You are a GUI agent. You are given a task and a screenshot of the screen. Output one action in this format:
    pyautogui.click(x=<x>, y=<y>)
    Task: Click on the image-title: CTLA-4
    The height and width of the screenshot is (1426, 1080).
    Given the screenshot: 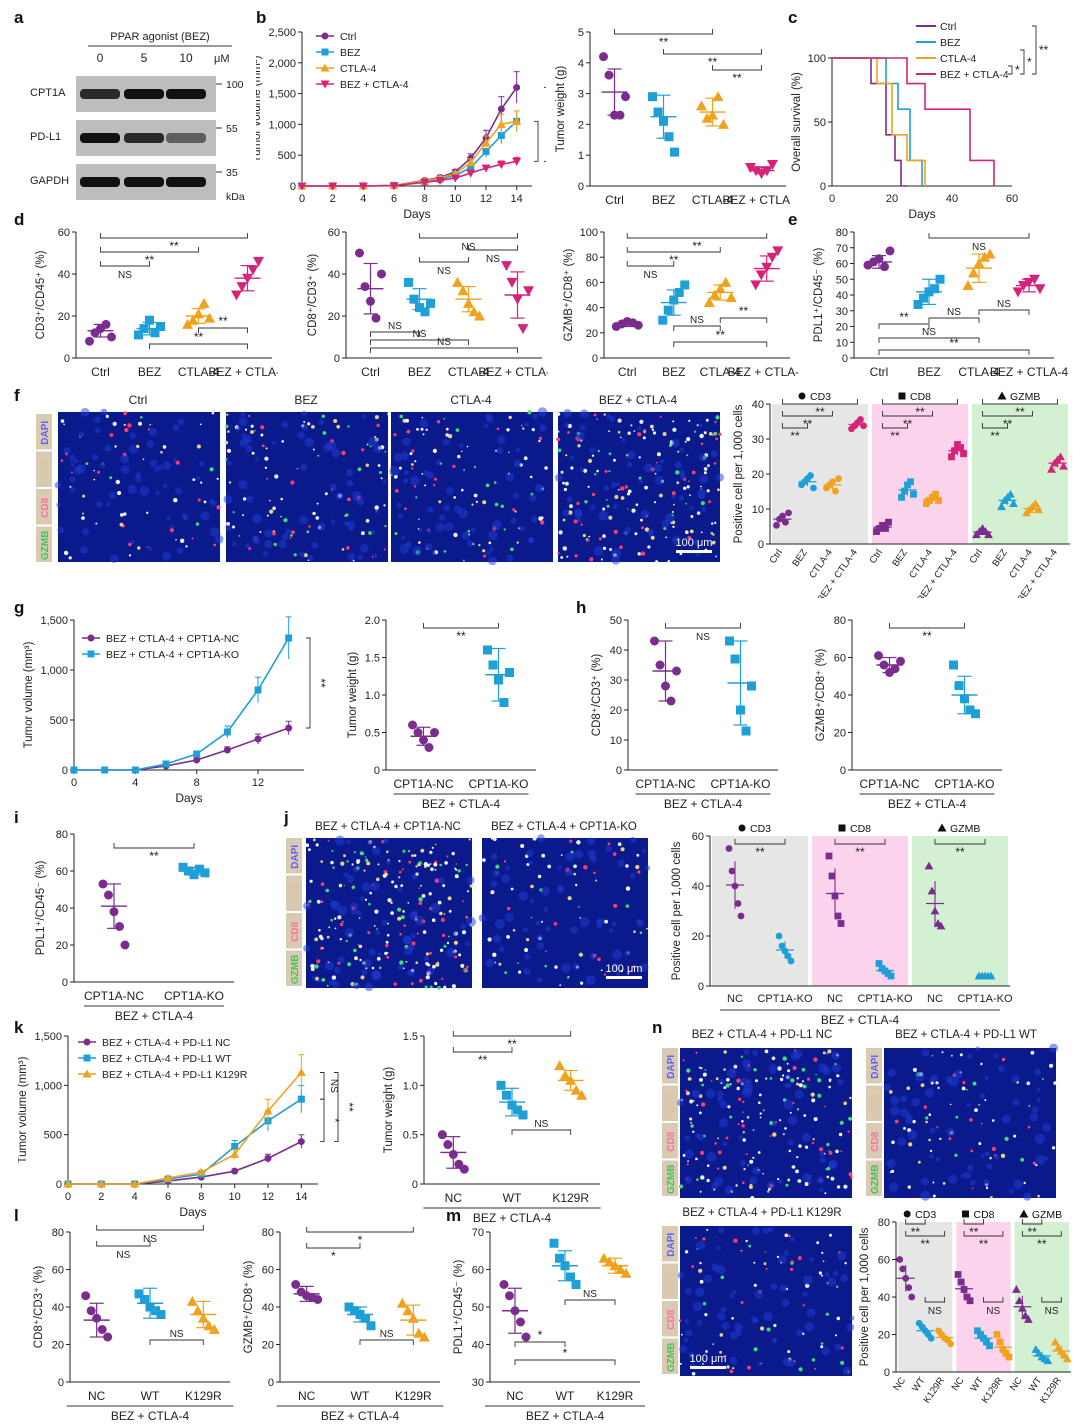 What is the action you would take?
    pyautogui.click(x=471, y=400)
    